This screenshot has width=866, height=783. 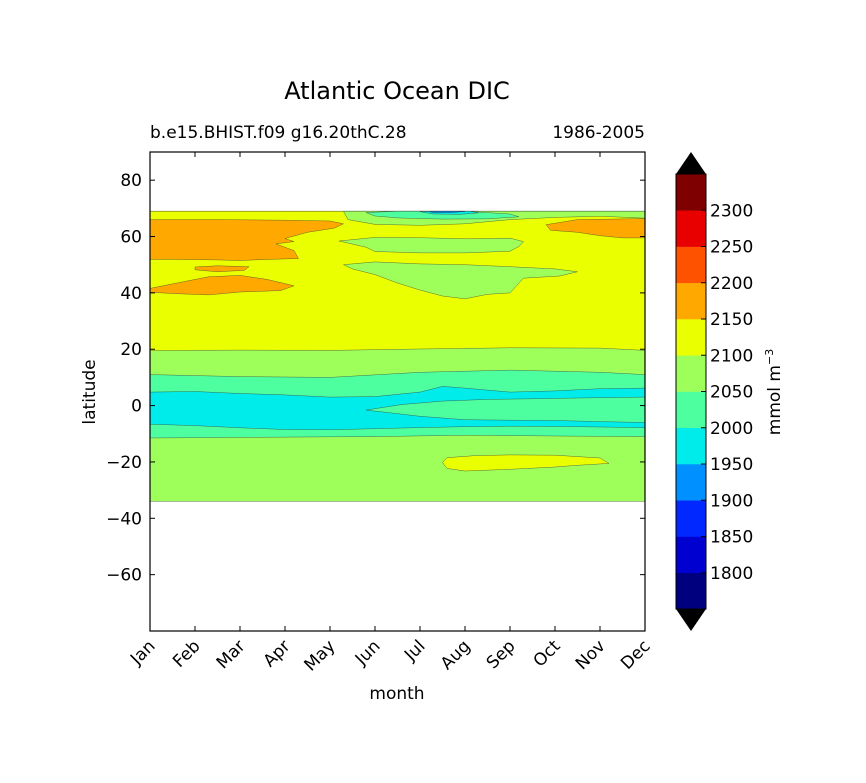 What do you see at coordinates (368, 653) in the screenshot?
I see `x-tick-label: Jun` at bounding box center [368, 653].